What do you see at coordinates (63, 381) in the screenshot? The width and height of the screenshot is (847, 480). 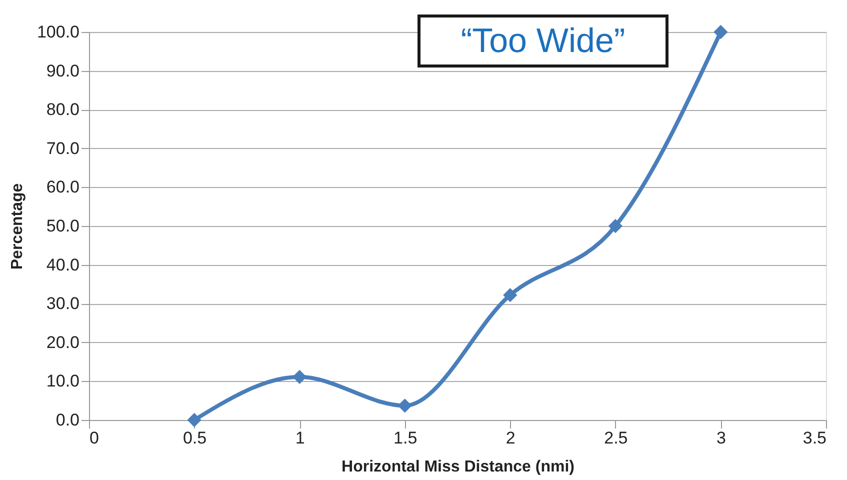 I see `y-tick-label: 10.0` at bounding box center [63, 381].